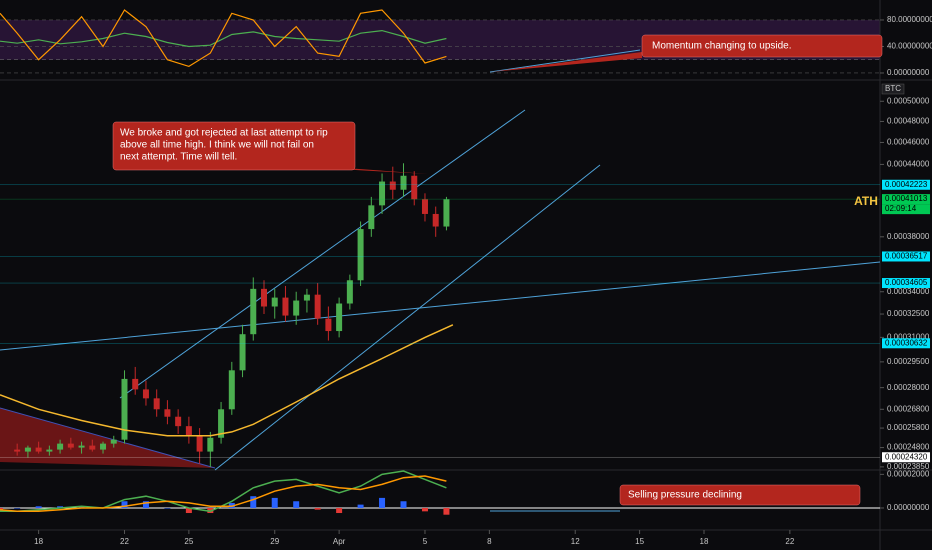 This screenshot has height=550, width=932. I want to click on y-tick-label: 0.00046000, so click(908, 142).